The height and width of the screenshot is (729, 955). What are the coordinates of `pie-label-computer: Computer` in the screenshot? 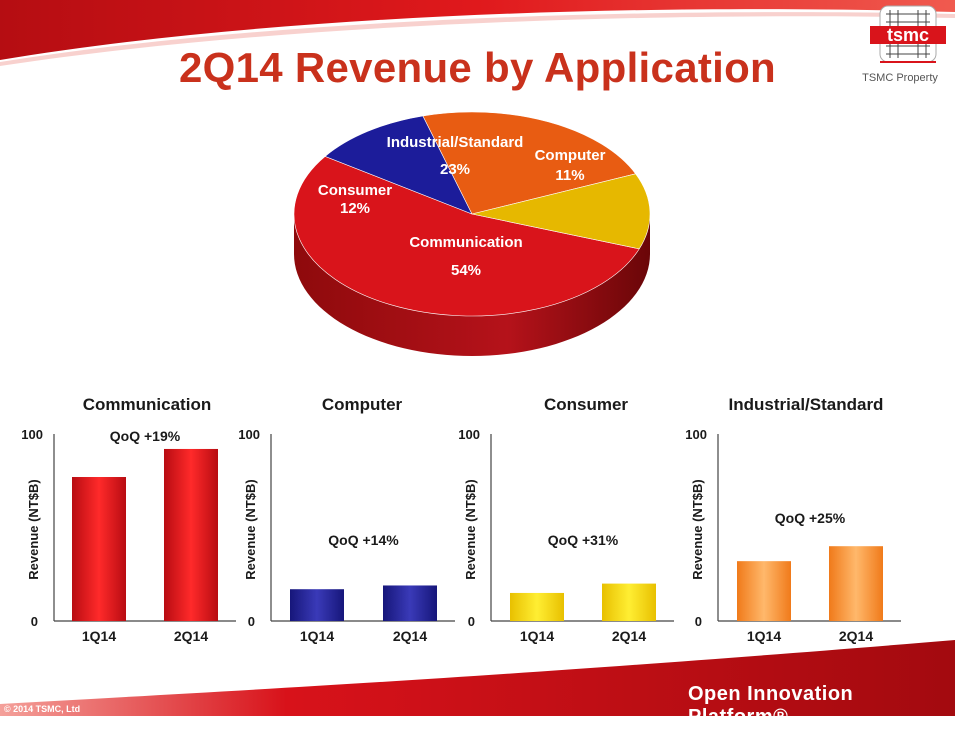 It's located at (570, 155).